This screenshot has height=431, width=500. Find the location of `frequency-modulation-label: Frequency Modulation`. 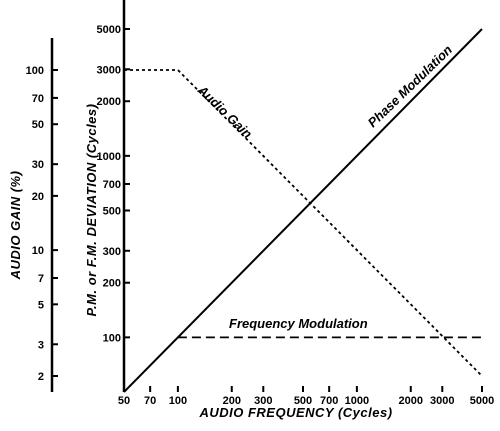

frequency-modulation-label: Frequency Modulation is located at coordinates (298, 323).